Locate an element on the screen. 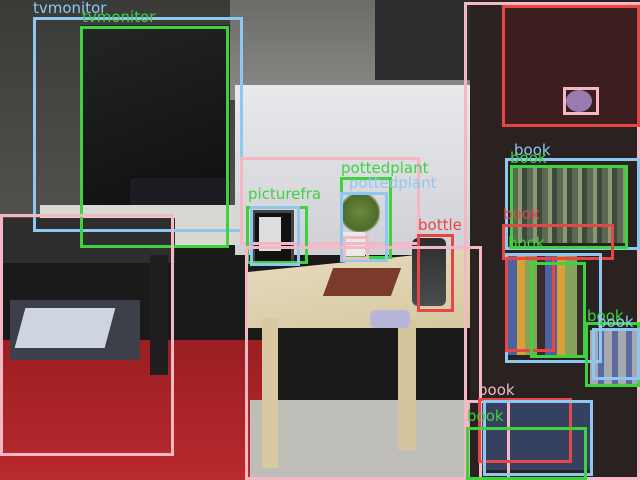  bottle-label: bottle is located at coordinates (440, 225).